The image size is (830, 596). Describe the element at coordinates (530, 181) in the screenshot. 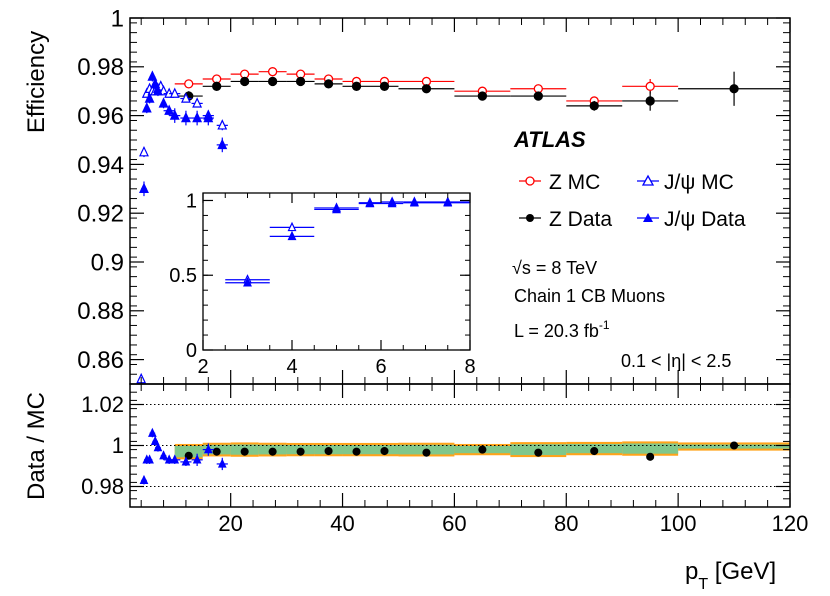

I see `legend-z-mc-marker` at that location.